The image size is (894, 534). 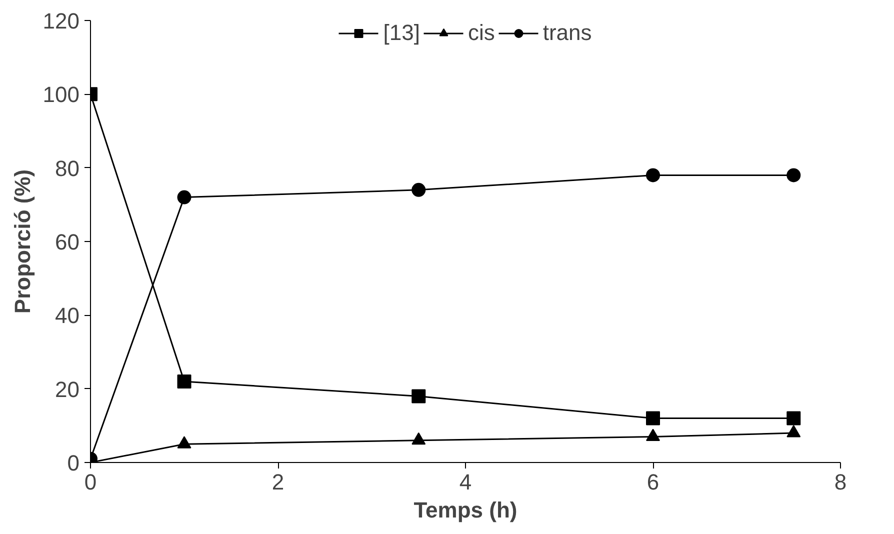 I want to click on legend-label: cis, so click(x=481, y=33).